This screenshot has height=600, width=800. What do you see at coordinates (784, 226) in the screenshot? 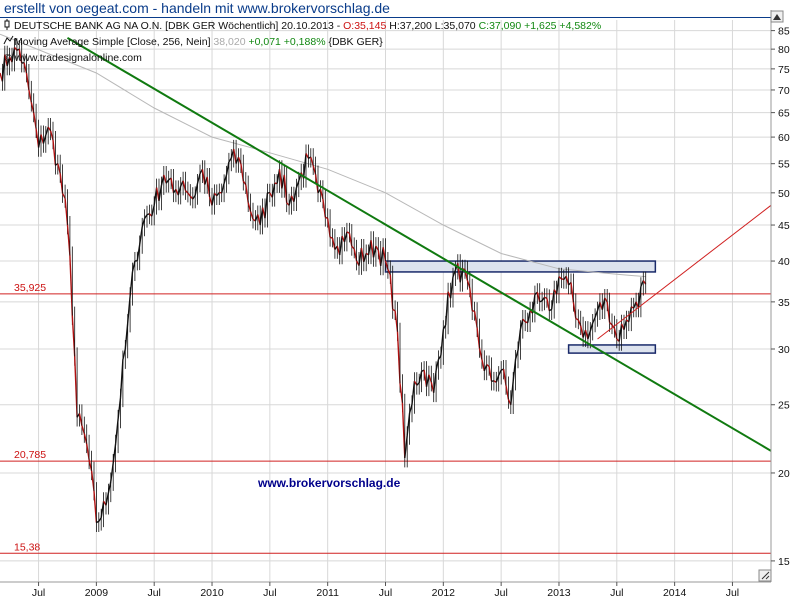
I see `y-tick-label: 45` at bounding box center [784, 226].